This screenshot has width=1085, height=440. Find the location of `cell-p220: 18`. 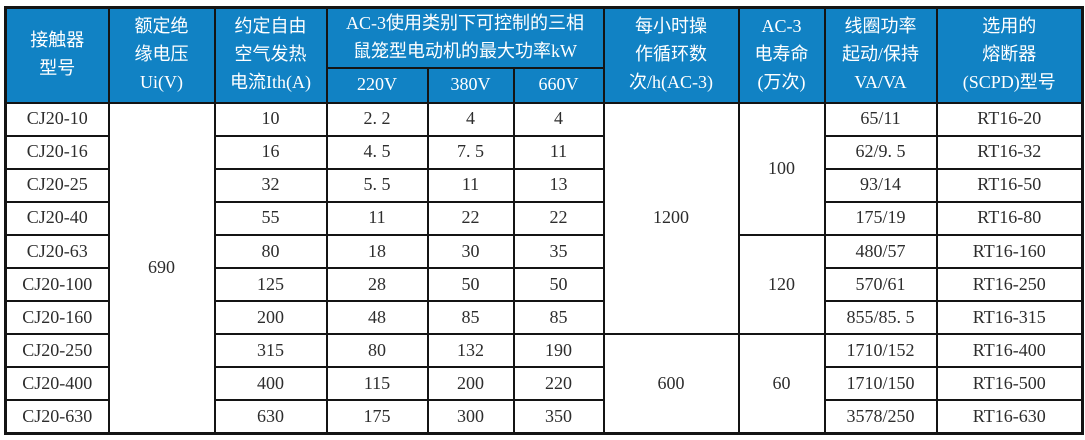

cell-p220: 18 is located at coordinates (377, 251).